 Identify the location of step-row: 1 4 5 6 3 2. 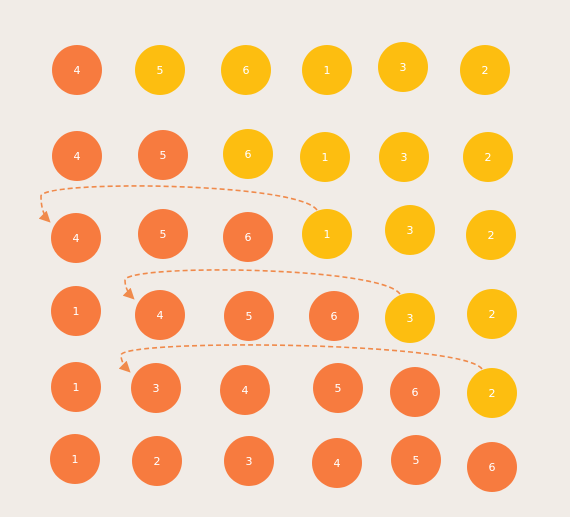
(284, 314).